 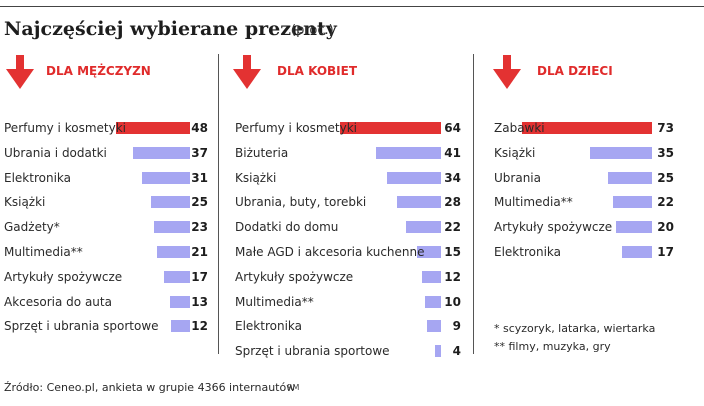 What do you see at coordinates (293, 387) in the screenshot?
I see `author-initials: RM` at bounding box center [293, 387].